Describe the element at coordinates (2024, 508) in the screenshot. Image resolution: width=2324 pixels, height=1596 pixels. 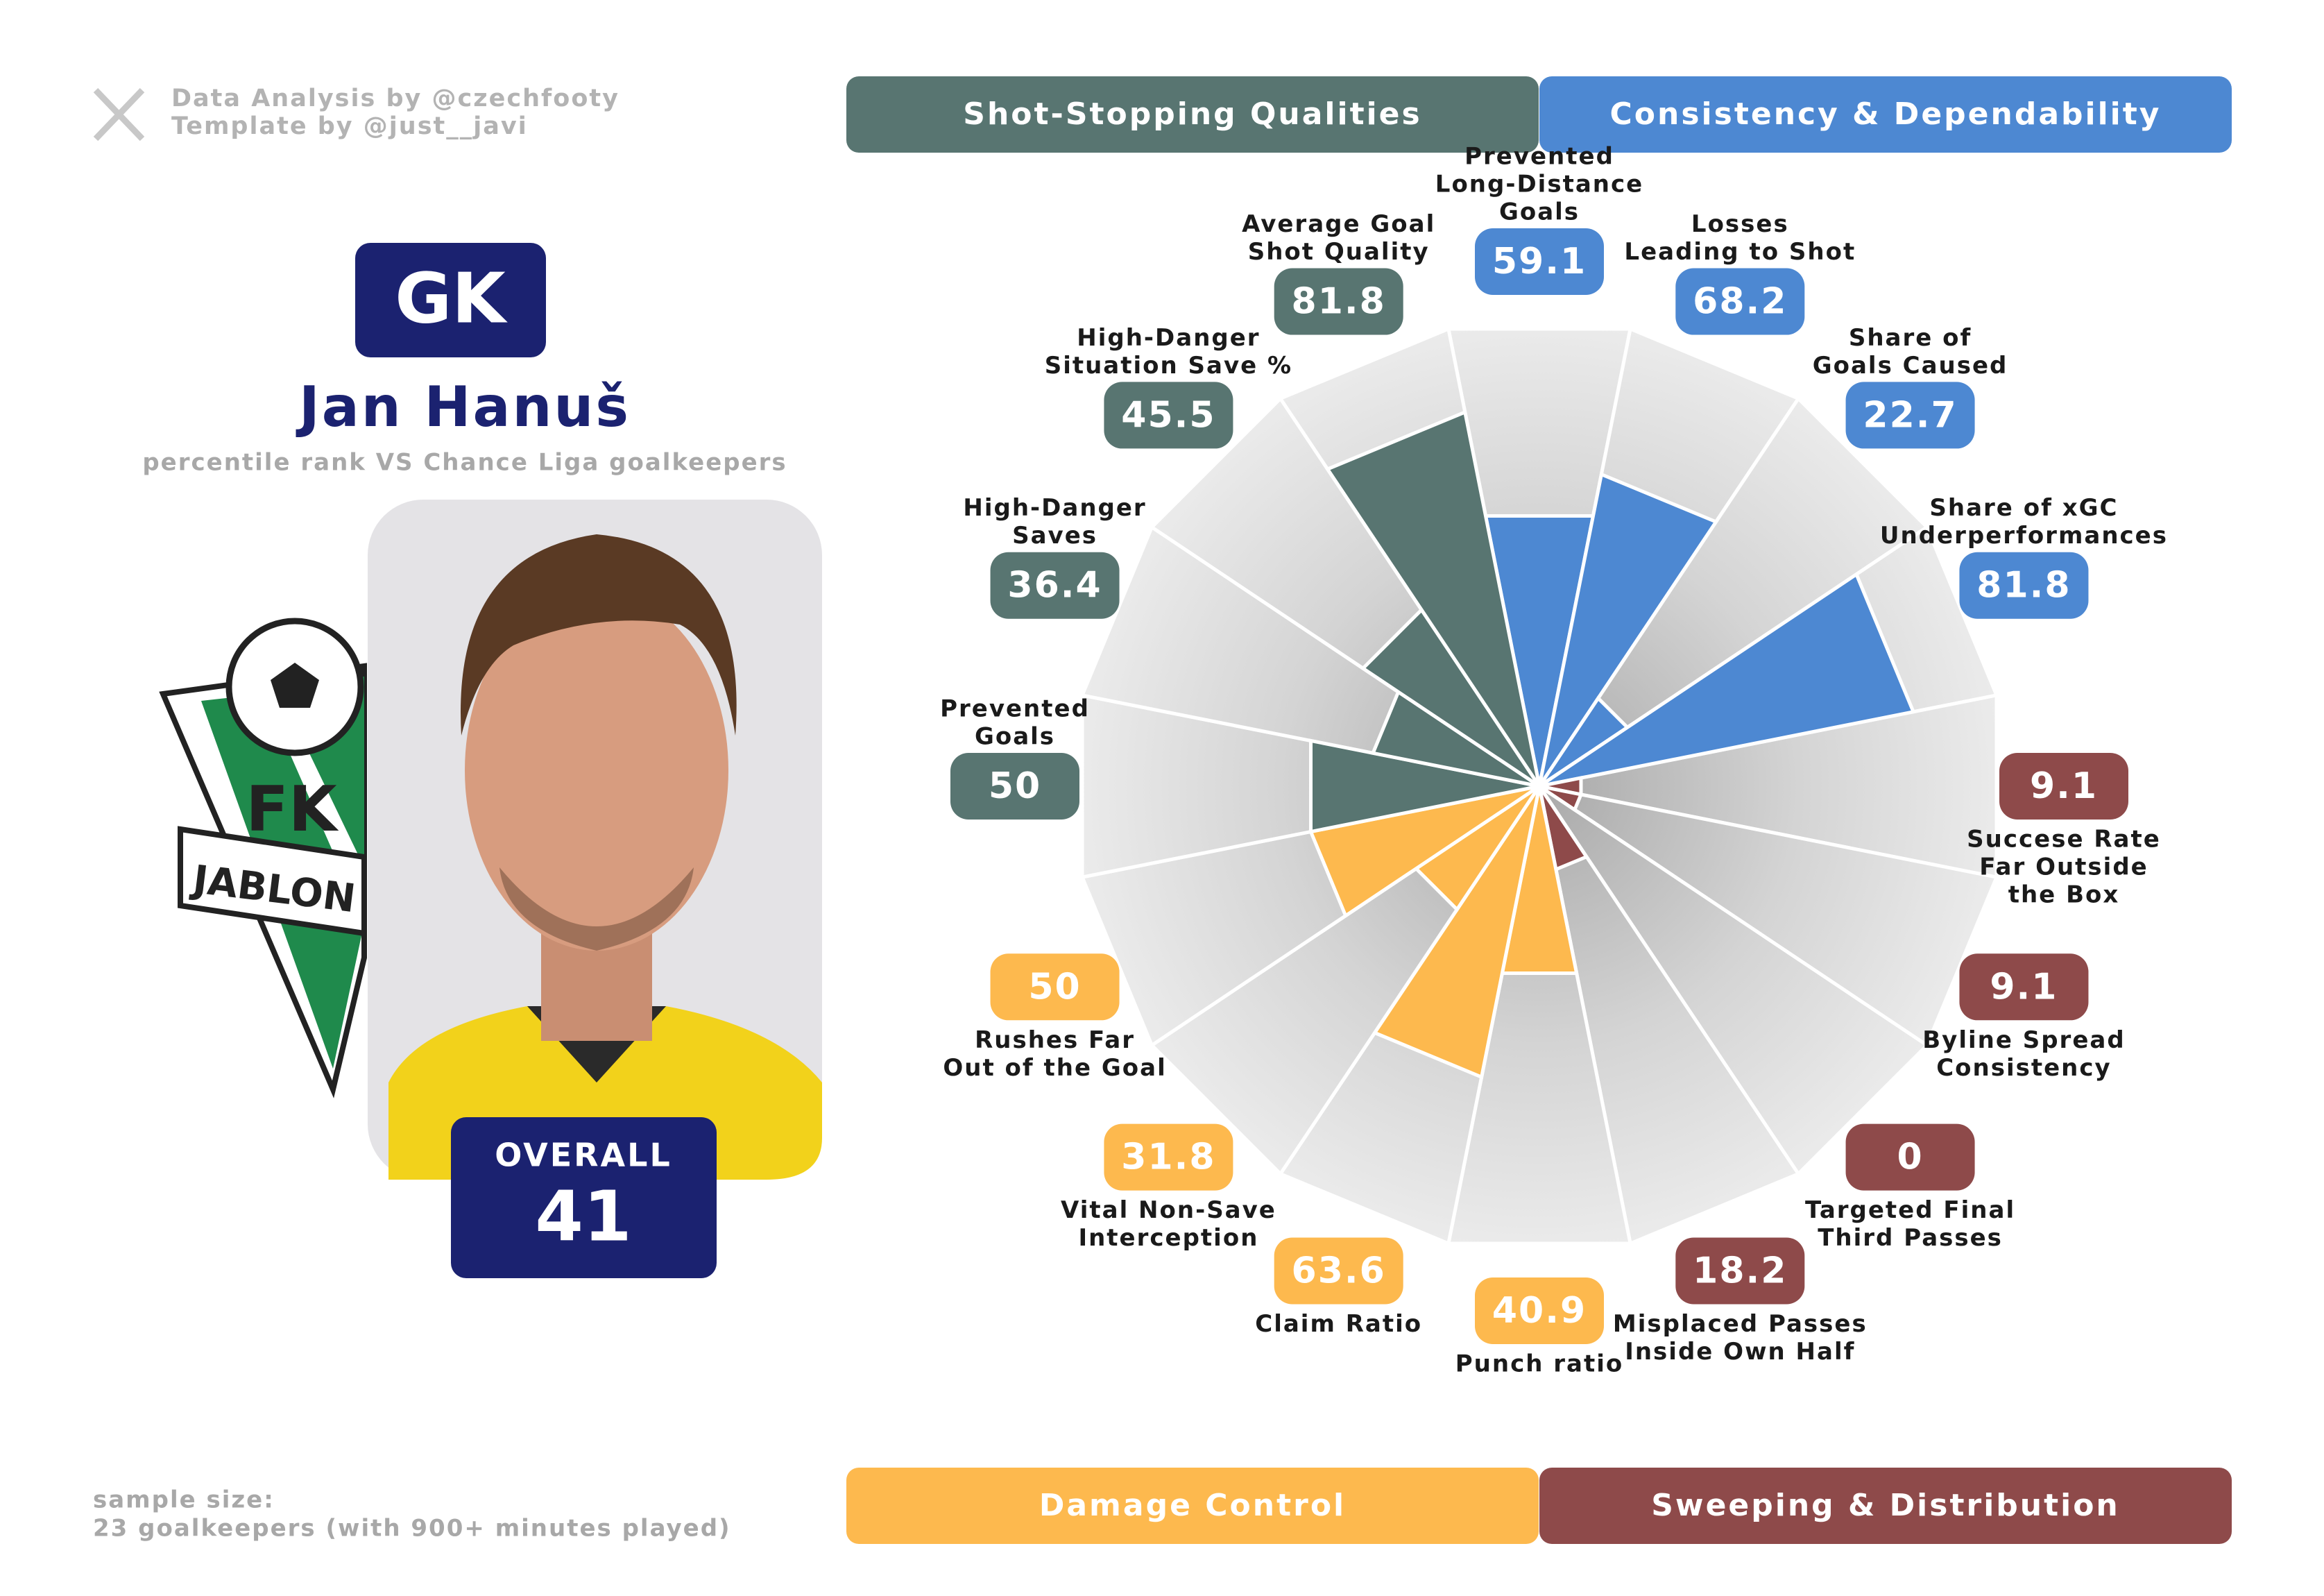
I see `category-label: Share of xGC` at that location.